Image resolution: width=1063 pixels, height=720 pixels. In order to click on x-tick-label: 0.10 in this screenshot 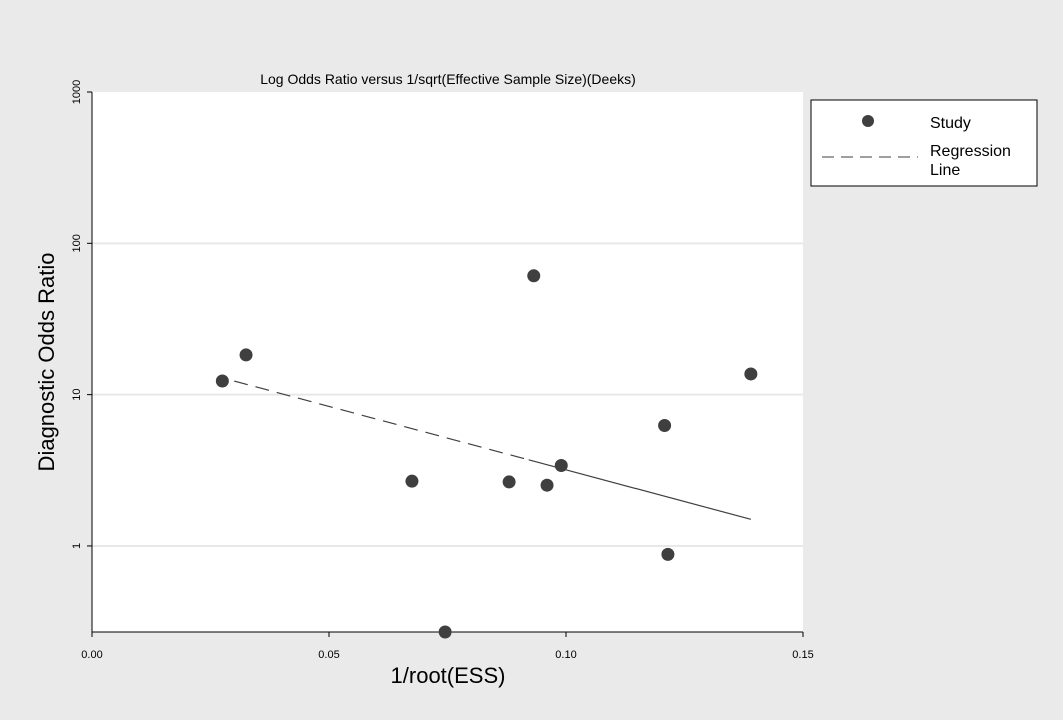, I will do `click(565, 655)`.